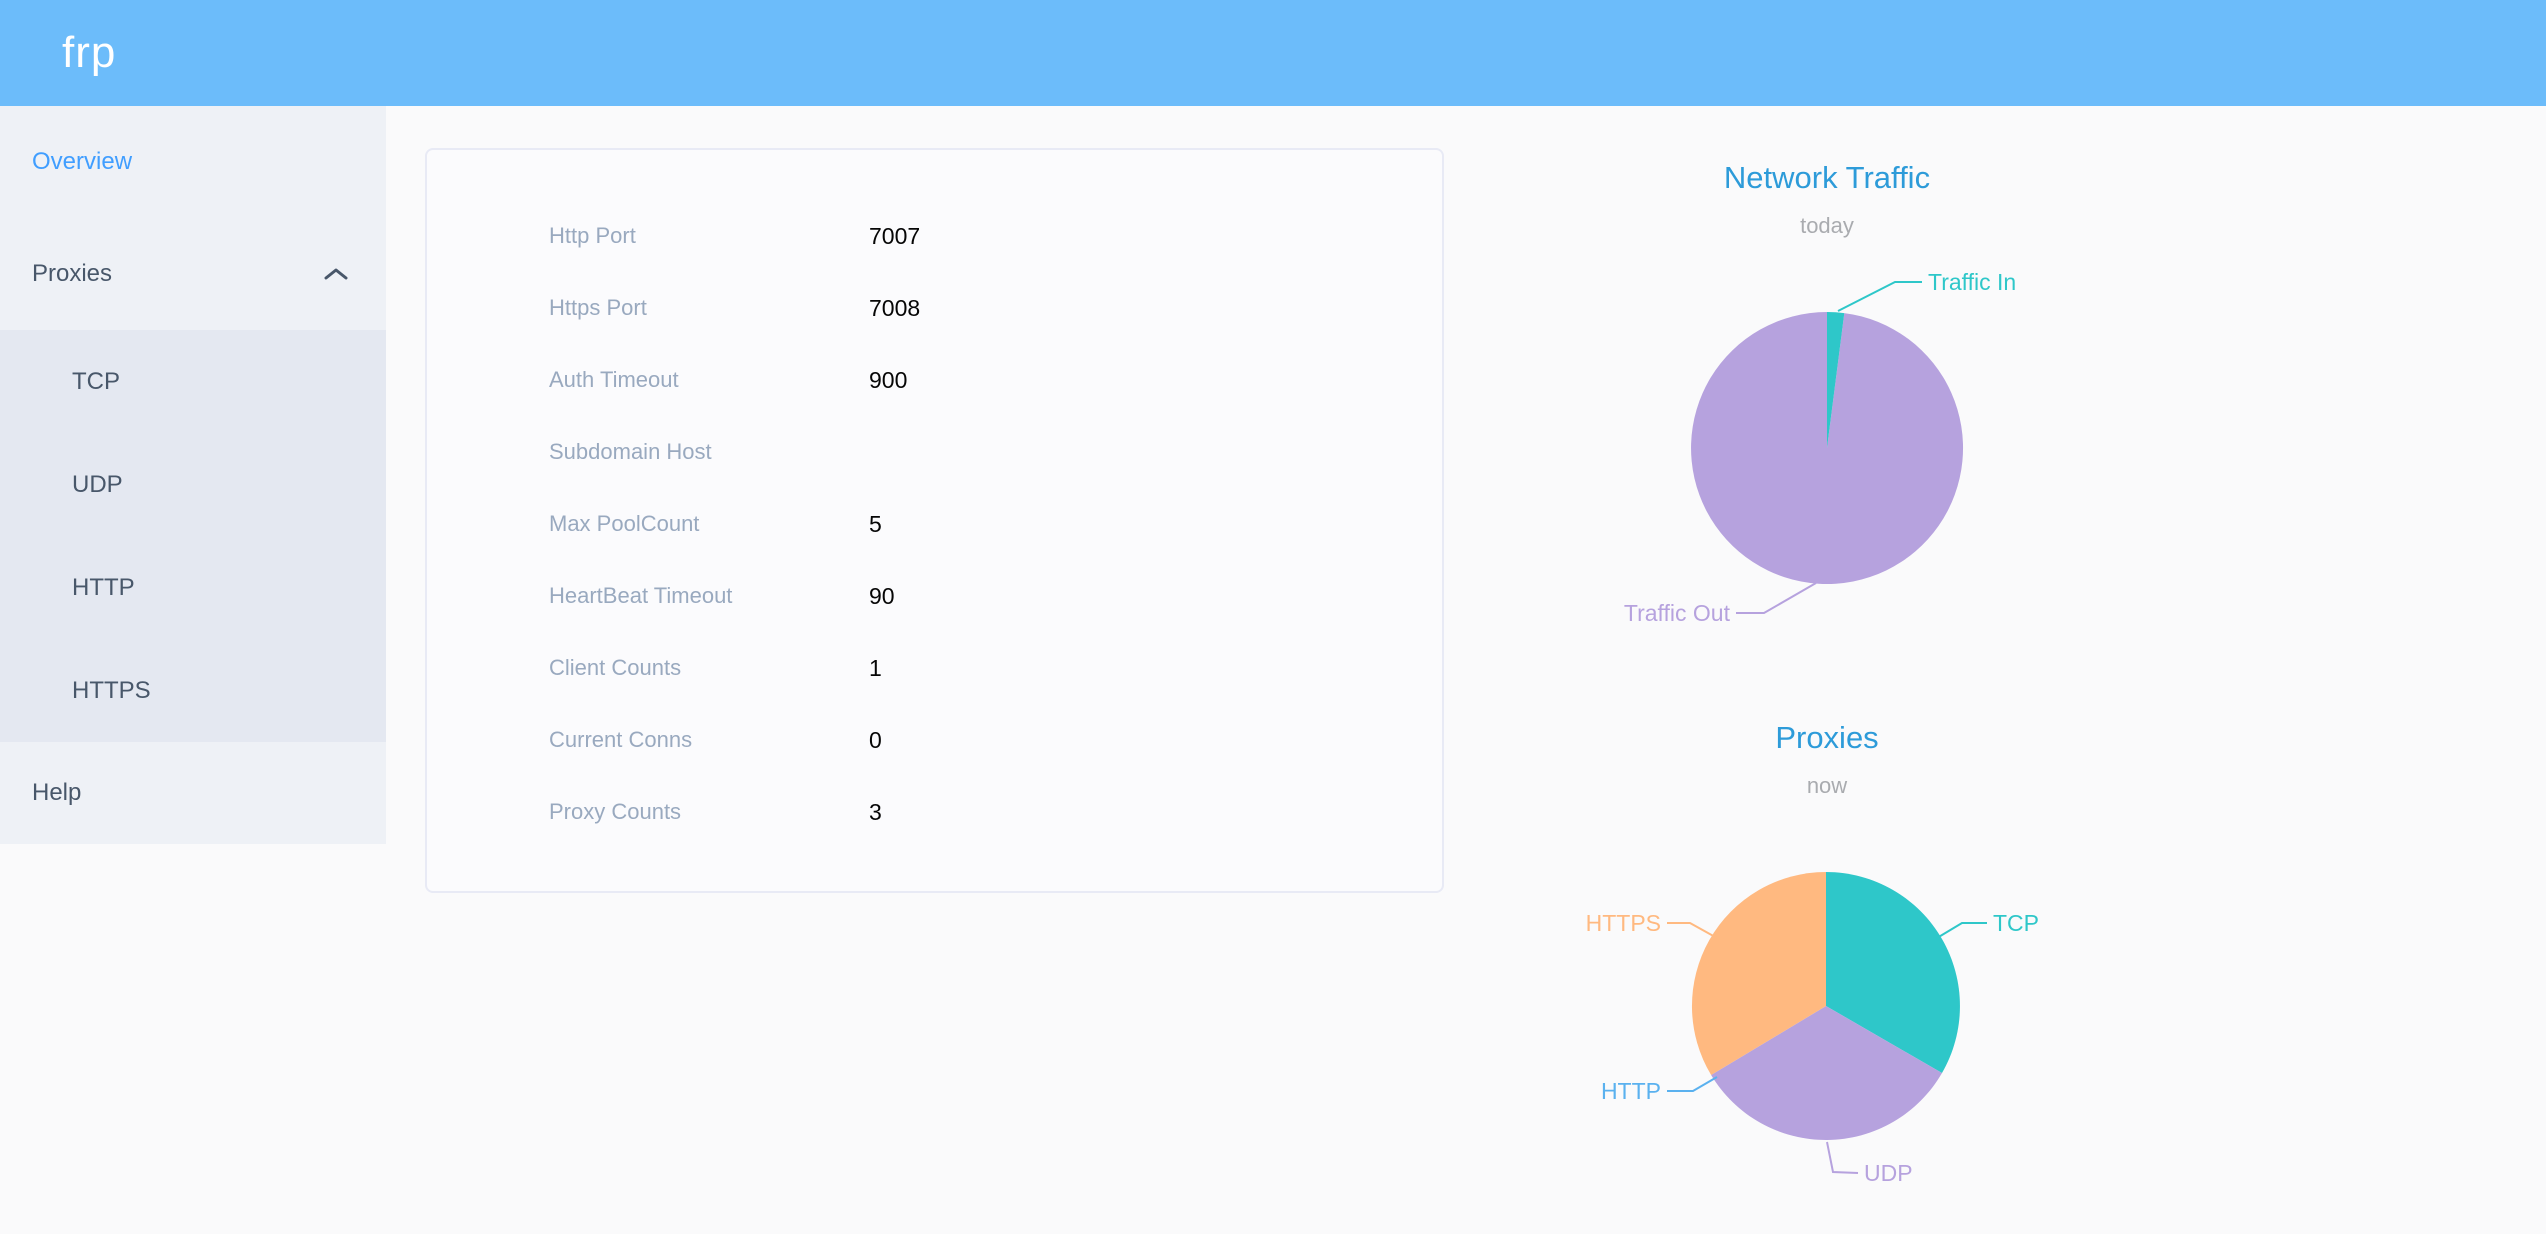 This screenshot has height=1234, width=2546. I want to click on sidebar-item-http: HTTP, so click(193, 587).